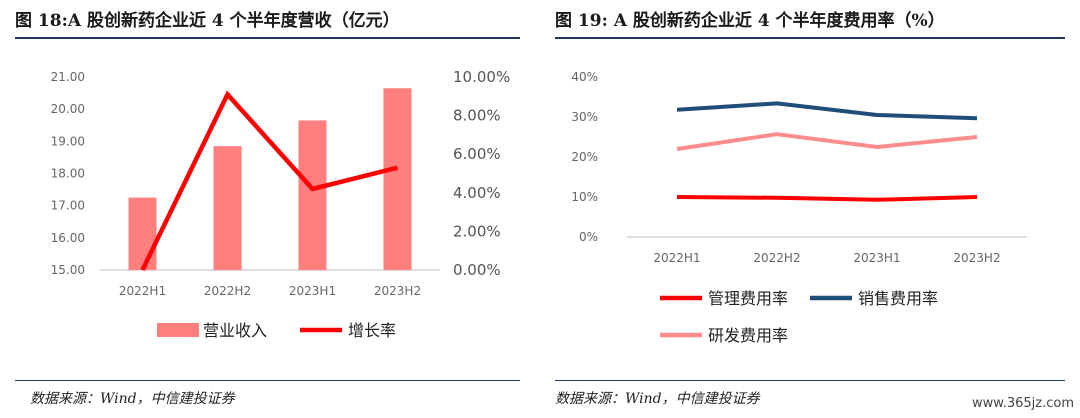  I want to click on left-title-rule, so click(267, 38).